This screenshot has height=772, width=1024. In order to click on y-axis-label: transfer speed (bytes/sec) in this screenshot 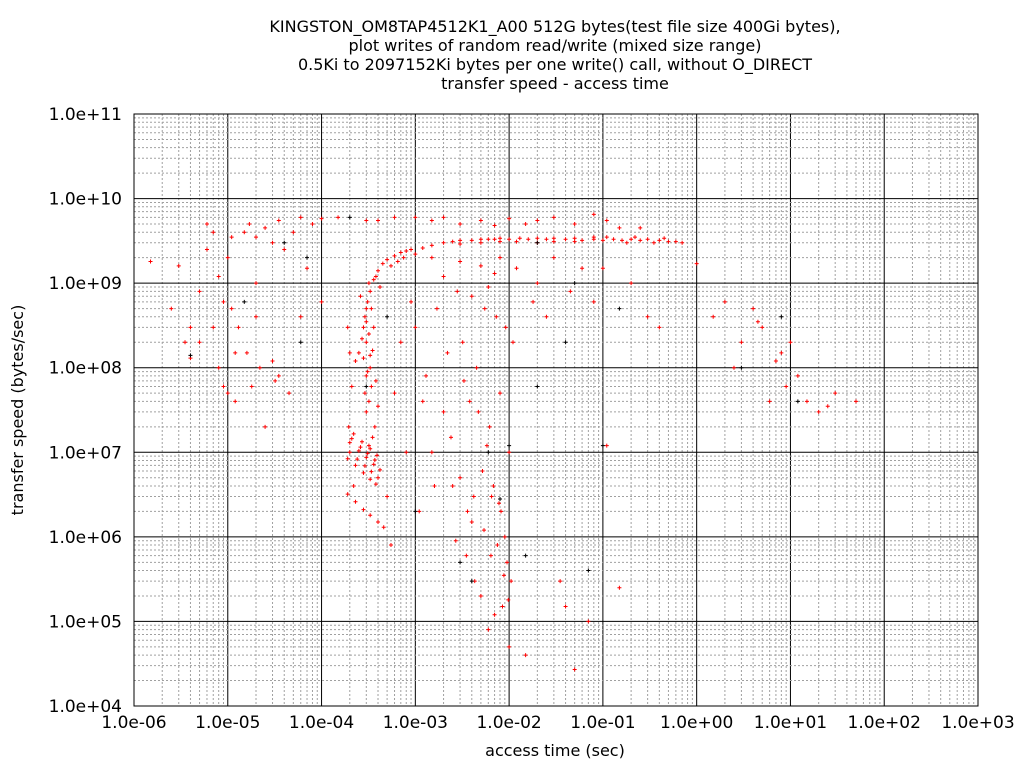, I will do `click(17, 410)`.